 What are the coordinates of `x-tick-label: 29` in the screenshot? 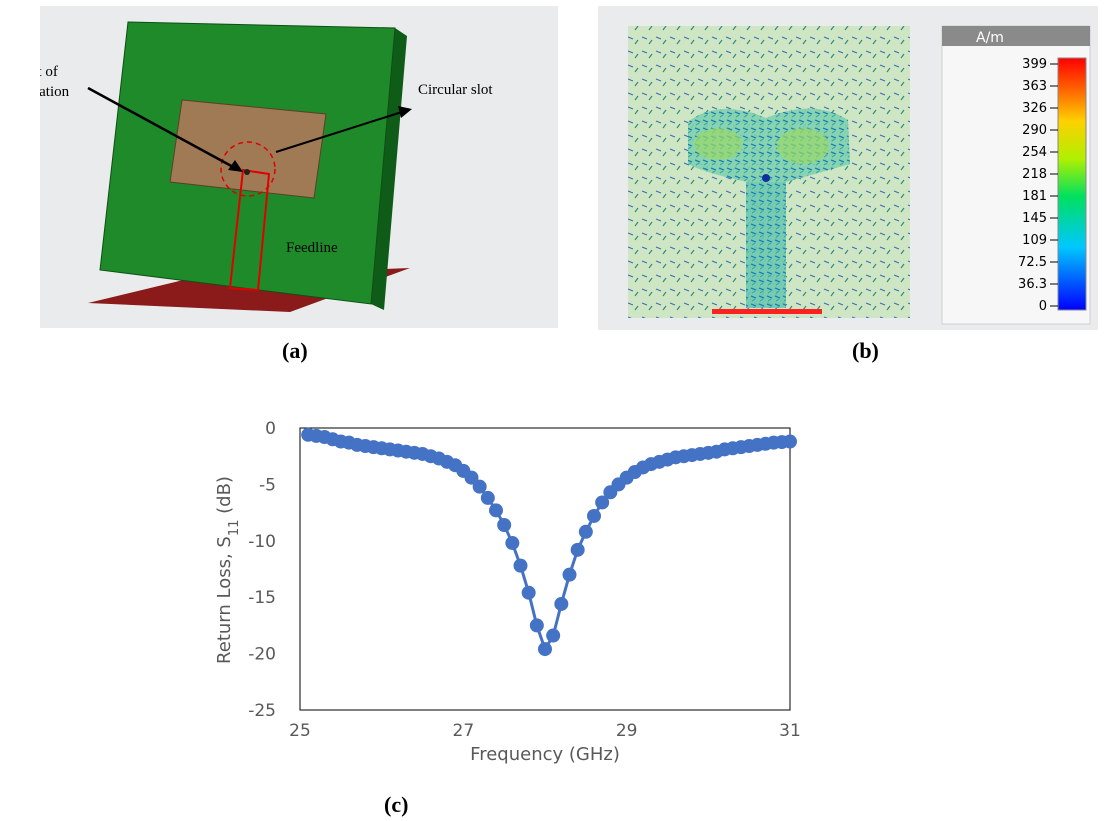 It's located at (627, 731).